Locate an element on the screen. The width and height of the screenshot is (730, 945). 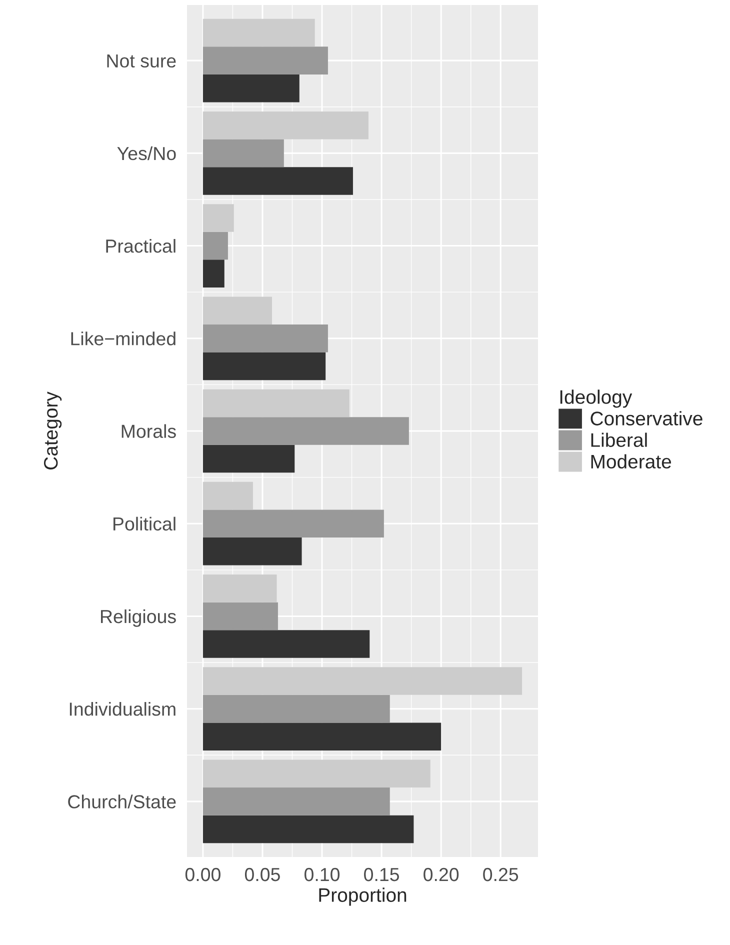
y-tick-label: Not sure is located at coordinates (141, 61).